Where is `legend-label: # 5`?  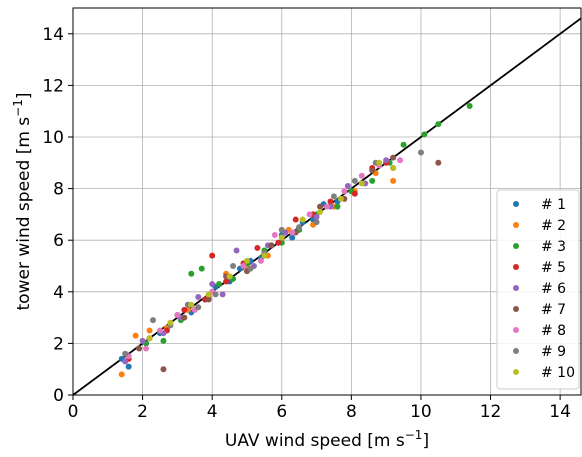
legend-label: # 5 is located at coordinates (553, 268).